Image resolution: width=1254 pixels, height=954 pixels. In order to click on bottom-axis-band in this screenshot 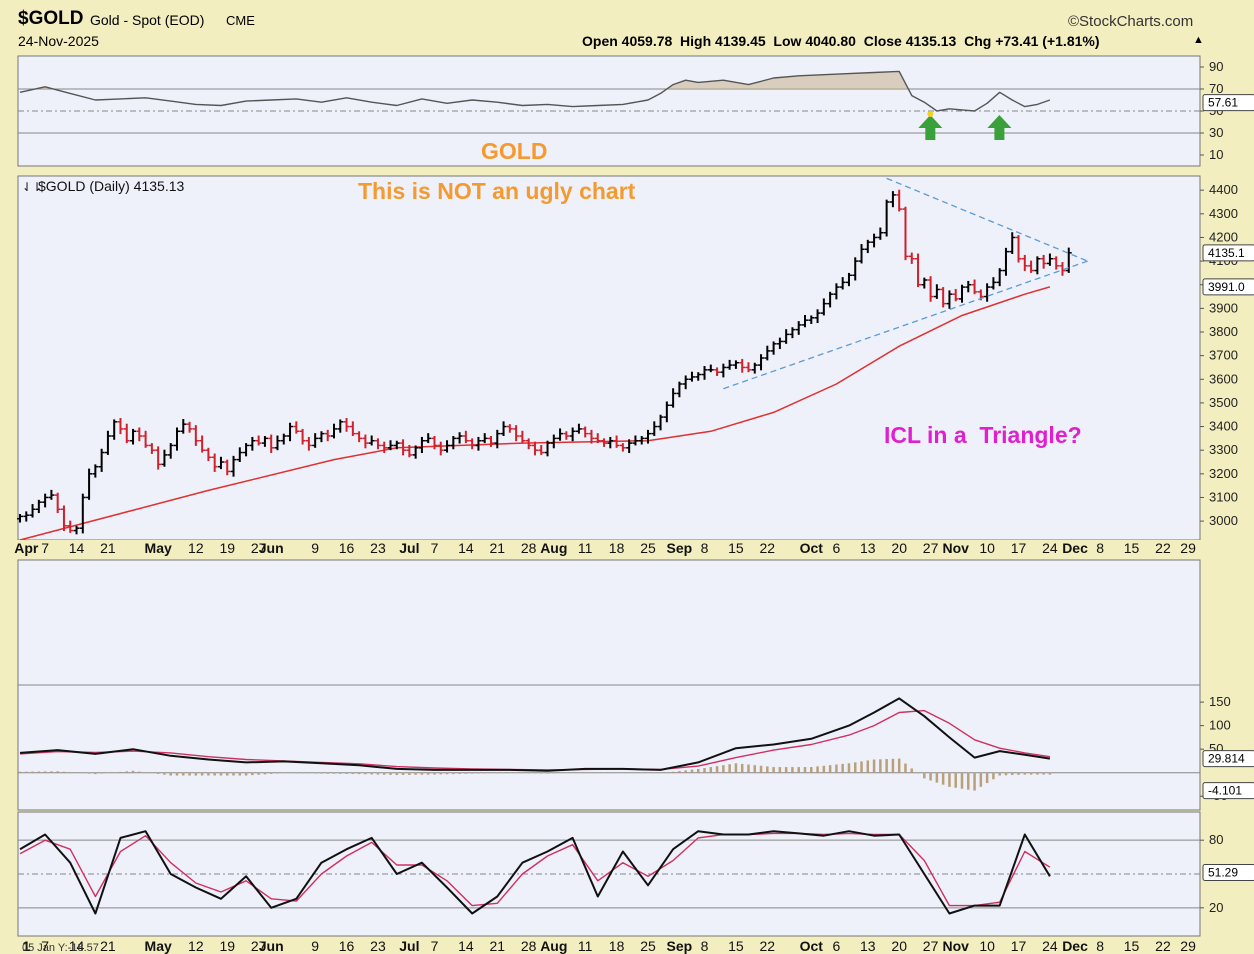, I will do `click(627, 945)`.